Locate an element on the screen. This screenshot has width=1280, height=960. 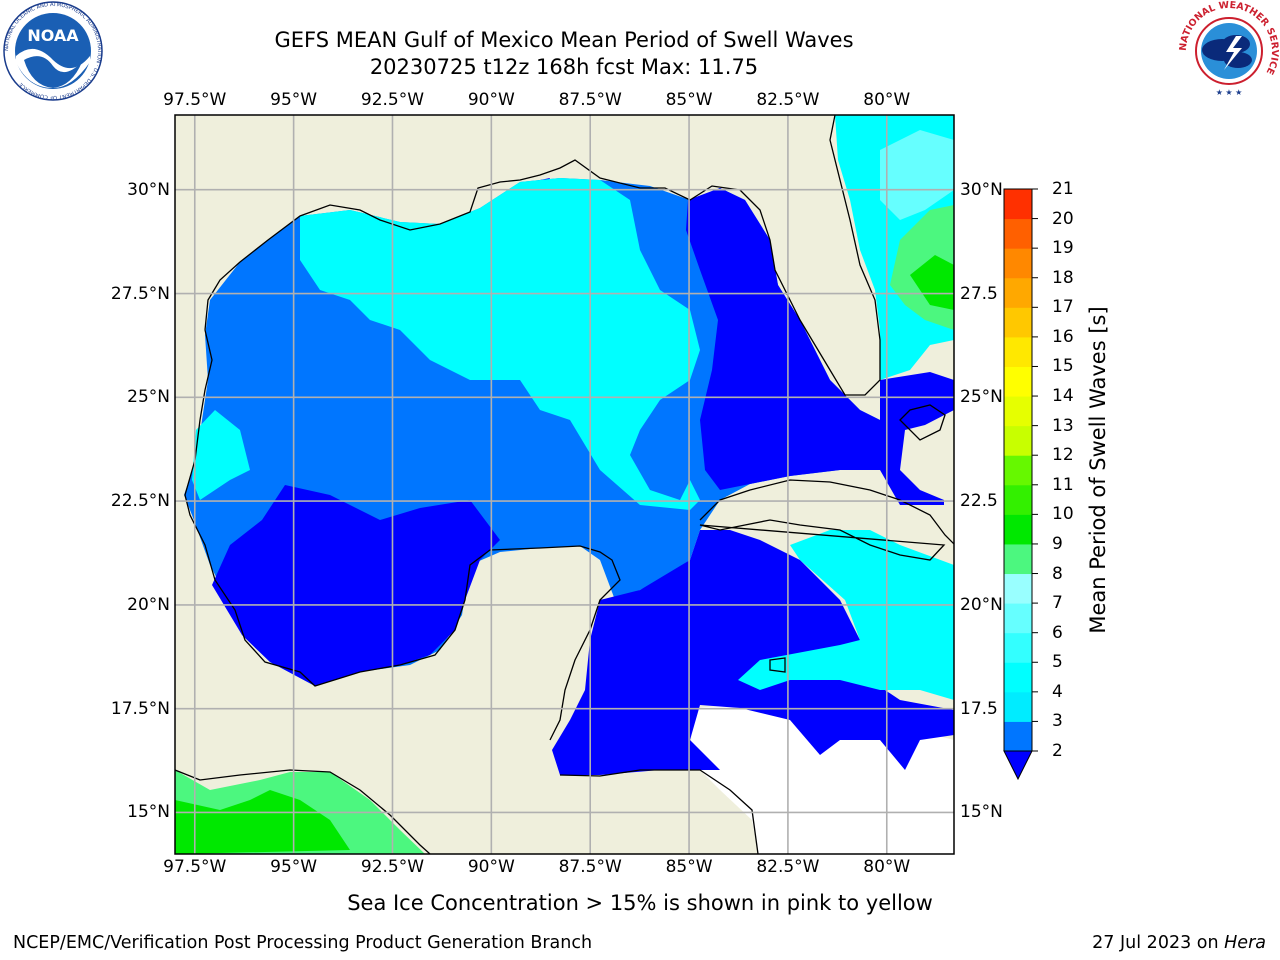
low-period-zone-ne-gulf is located at coordinates (783, 339).